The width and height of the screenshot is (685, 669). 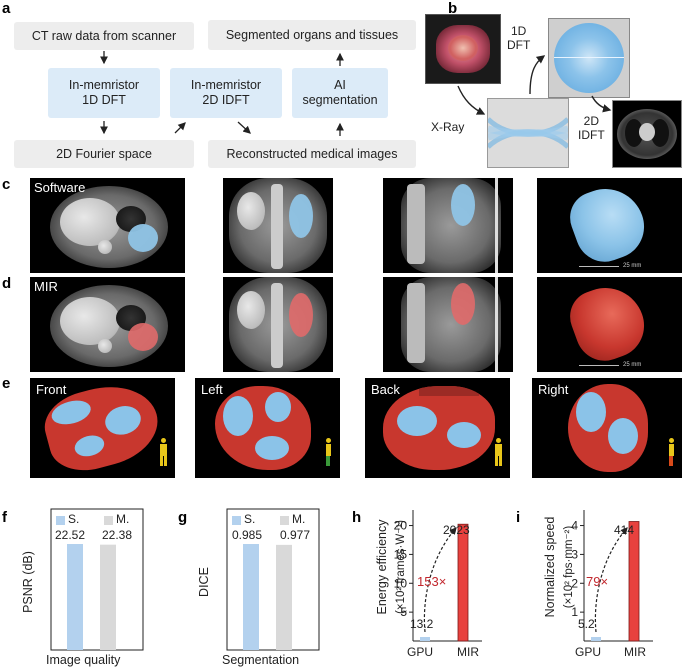 I want to click on chart-i: 1 2 3 4, so click(x=612, y=576).